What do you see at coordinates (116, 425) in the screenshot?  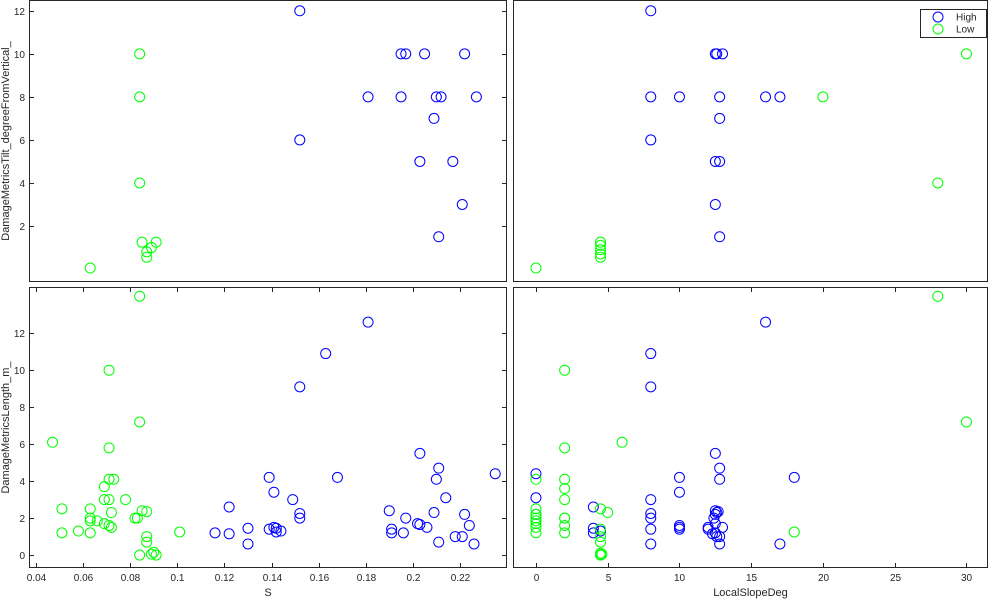 I see `series-low` at bounding box center [116, 425].